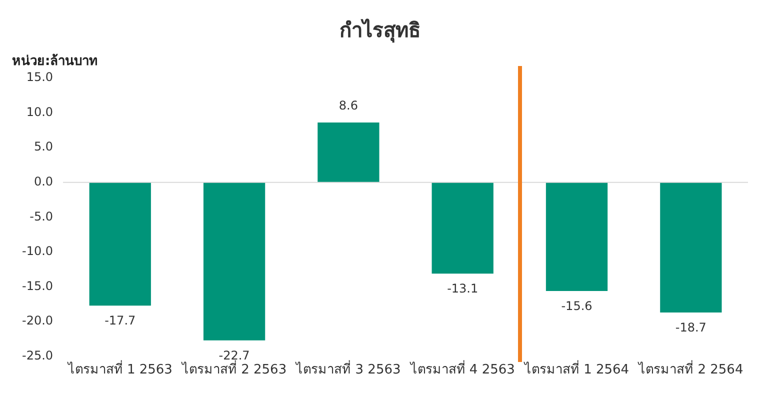  I want to click on x-tick-label: ไตรมาสที่ 2 2564, so click(691, 369).